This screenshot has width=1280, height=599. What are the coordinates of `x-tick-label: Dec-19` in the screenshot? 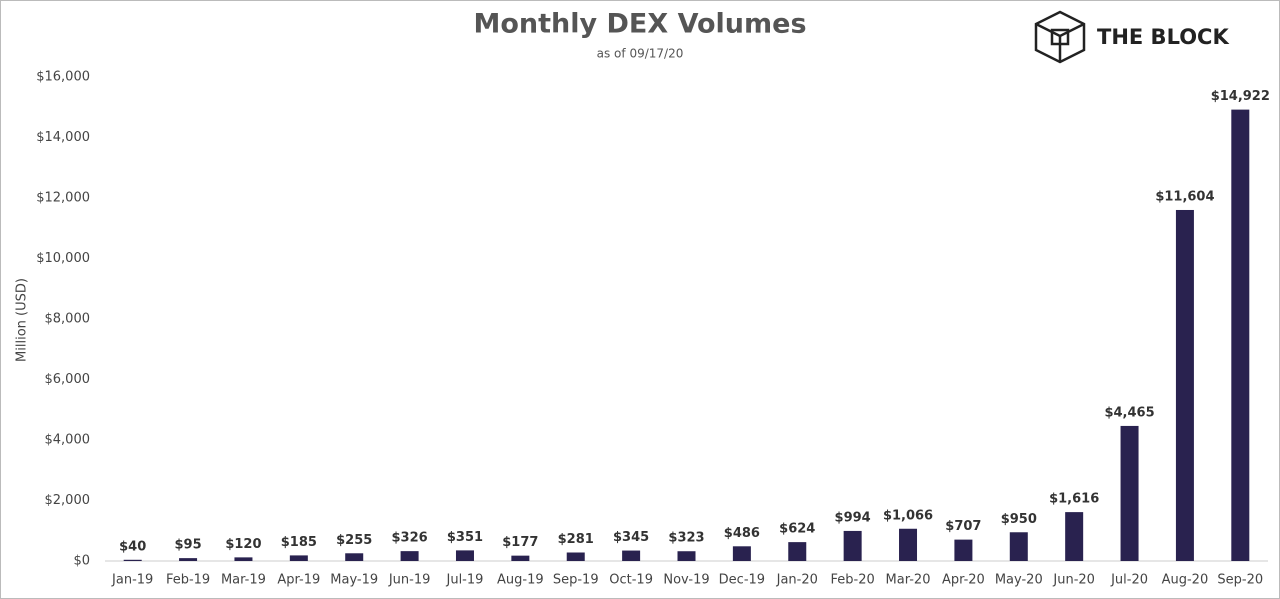 It's located at (742, 580).